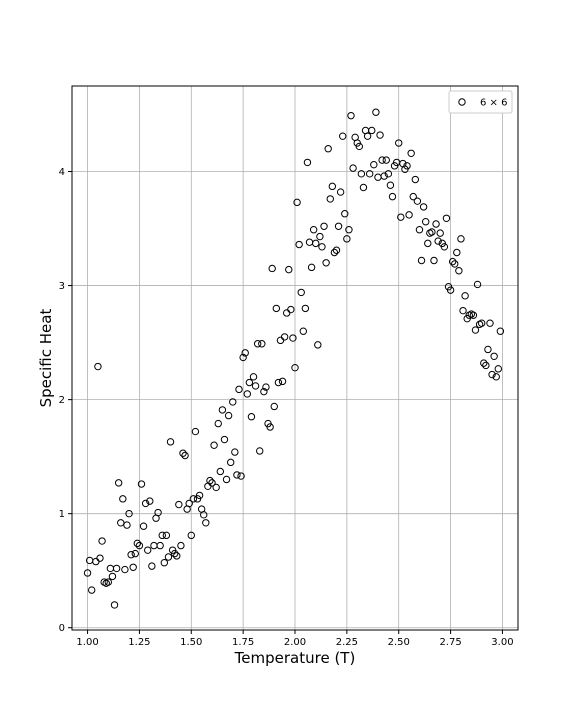  What do you see at coordinates (399, 642) in the screenshot?
I see `x-tick-label: 2.50` at bounding box center [399, 642].